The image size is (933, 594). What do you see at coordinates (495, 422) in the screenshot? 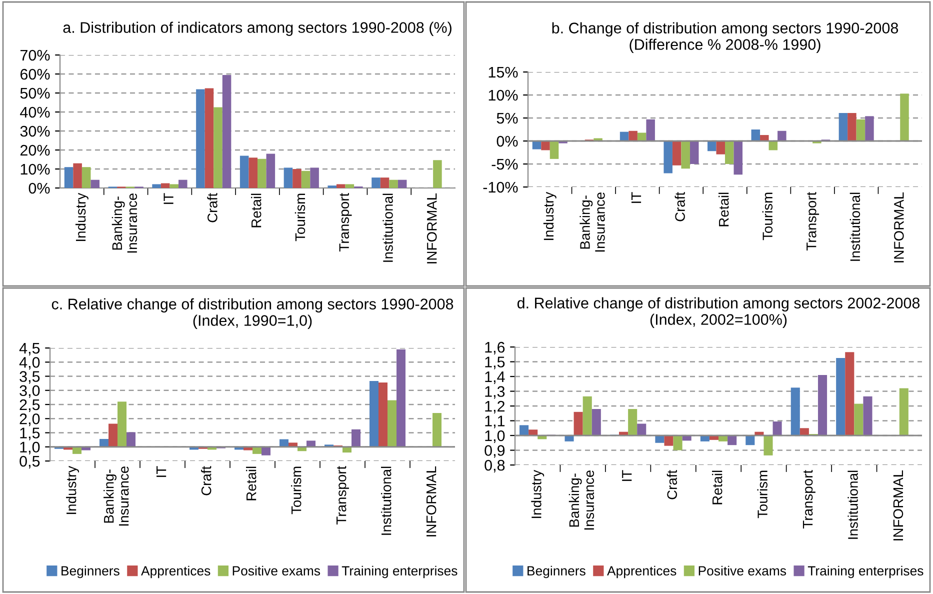
I see `y-tick-label: 1,1` at bounding box center [495, 422].